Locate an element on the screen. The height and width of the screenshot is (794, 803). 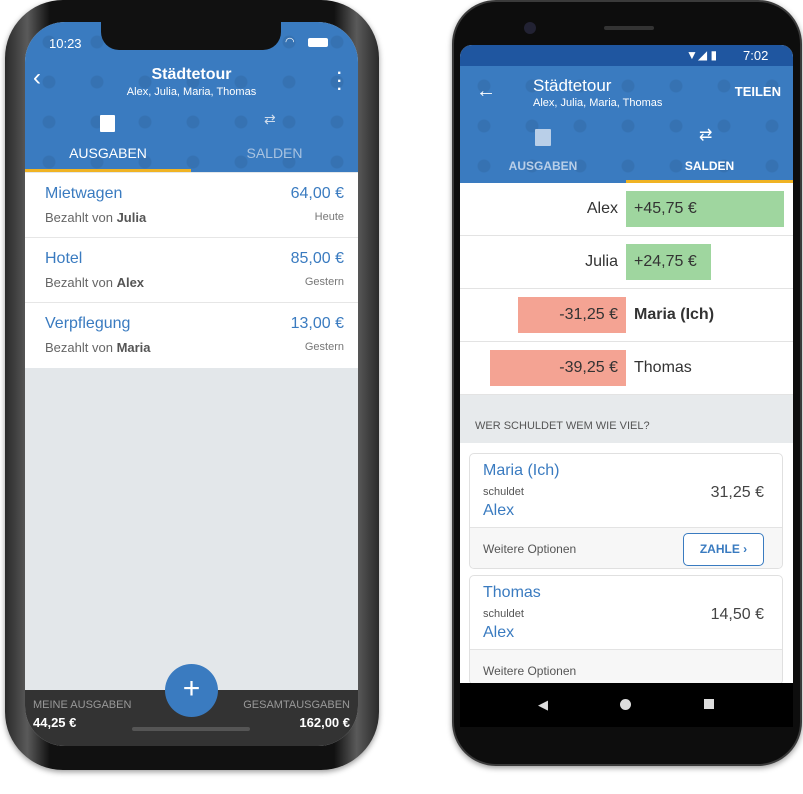
camera is located at coordinates (530, 28).